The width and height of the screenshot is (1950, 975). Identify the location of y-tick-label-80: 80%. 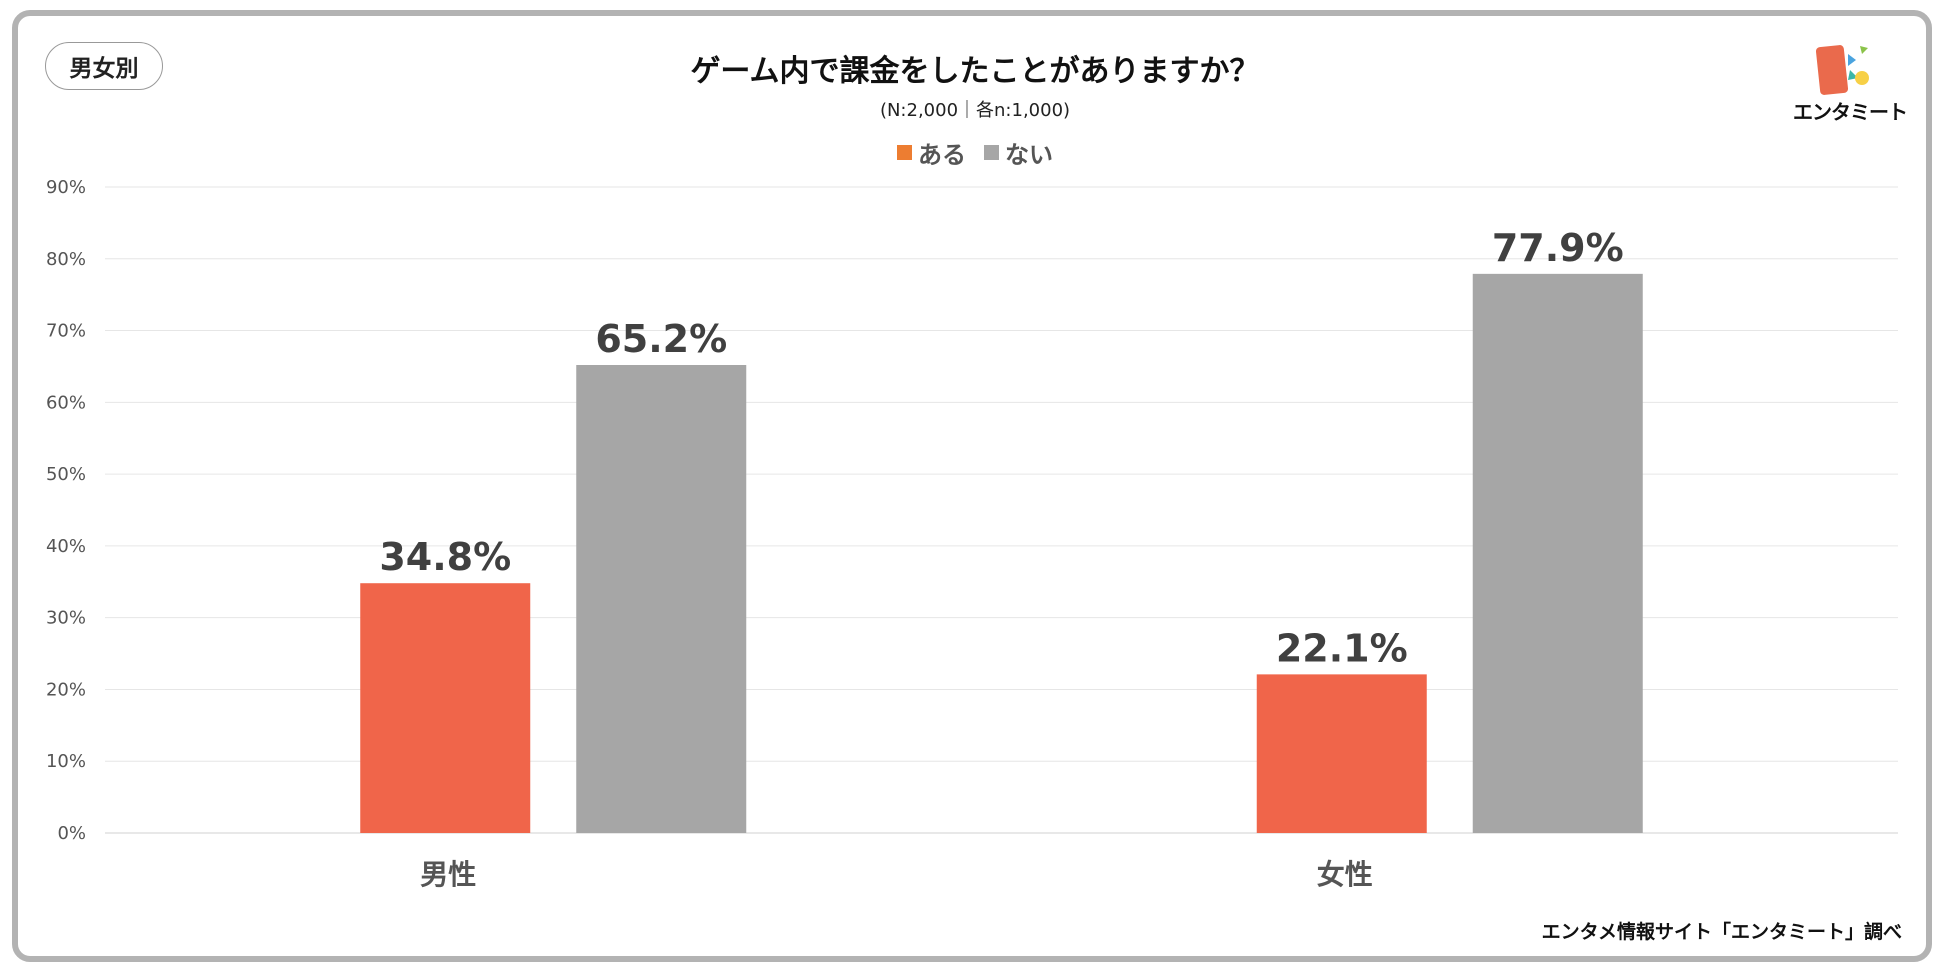
(66, 259).